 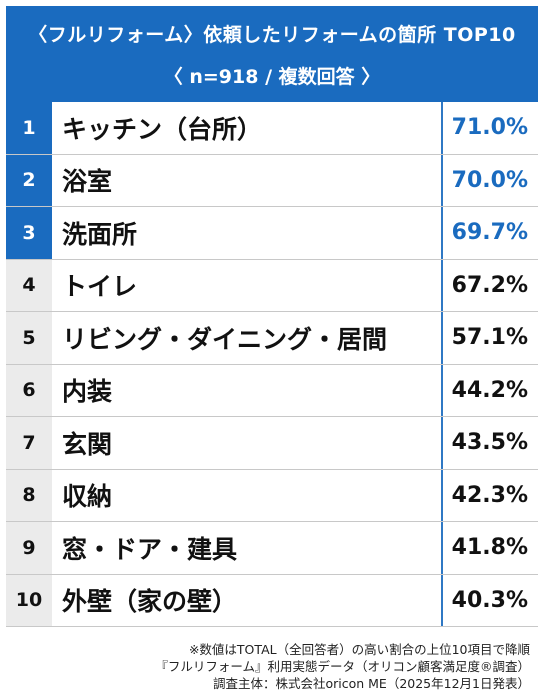 I want to click on chart-title: 〈フルリフォーム〉依頼したリフォームの箇所 TOP10, so click(x=272, y=35).